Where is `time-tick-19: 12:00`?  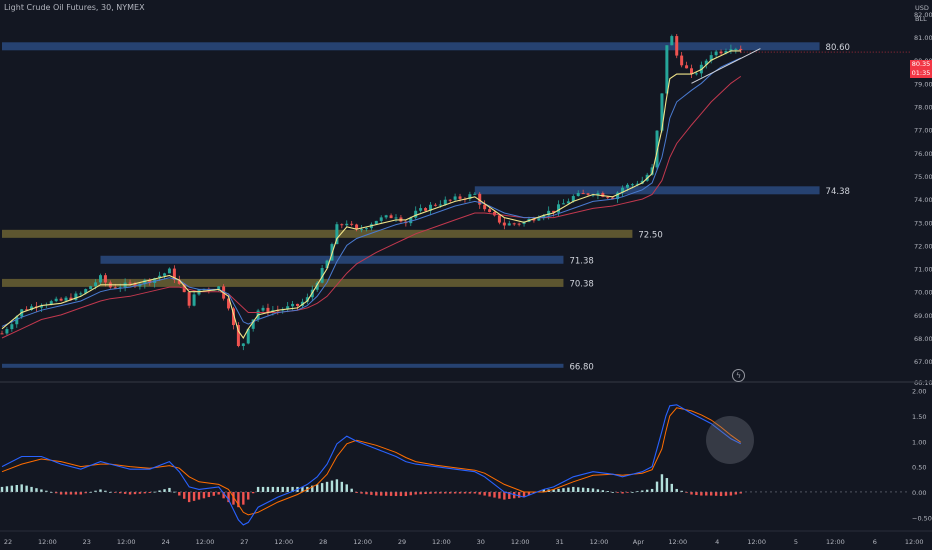
time-tick-19: 12:00 is located at coordinates (756, 542).